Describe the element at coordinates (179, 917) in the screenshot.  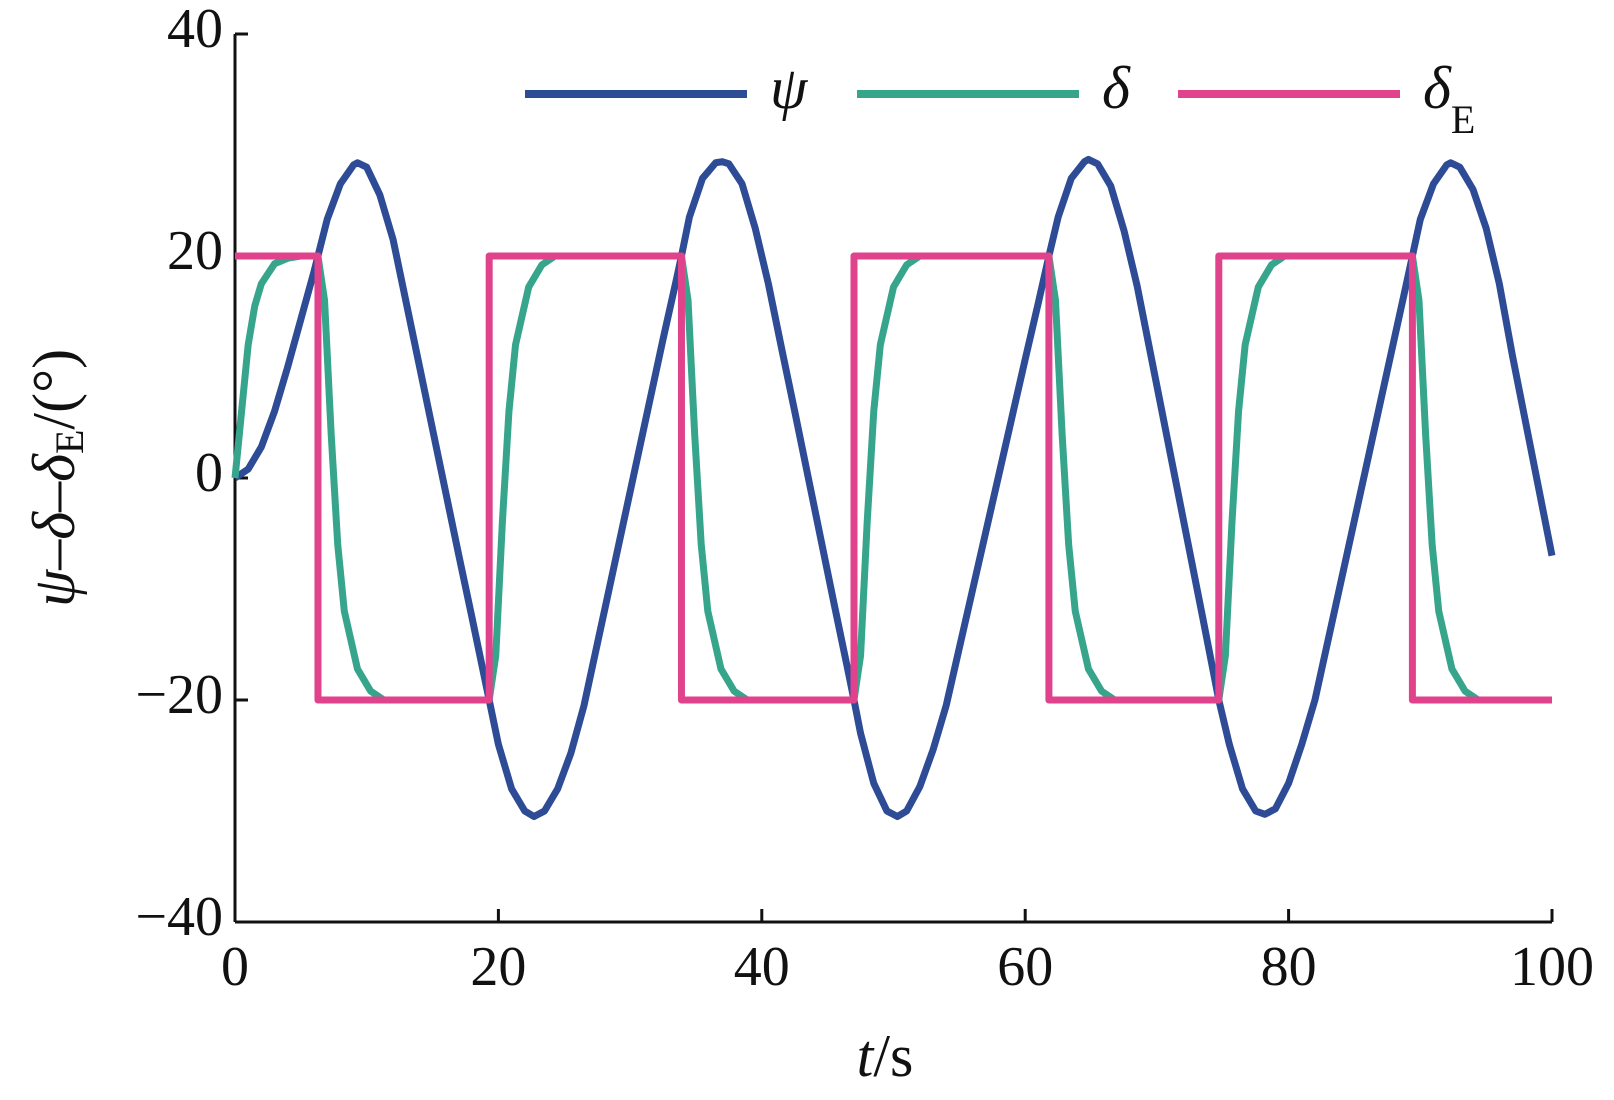
I see `y-tick-label: −40` at that location.